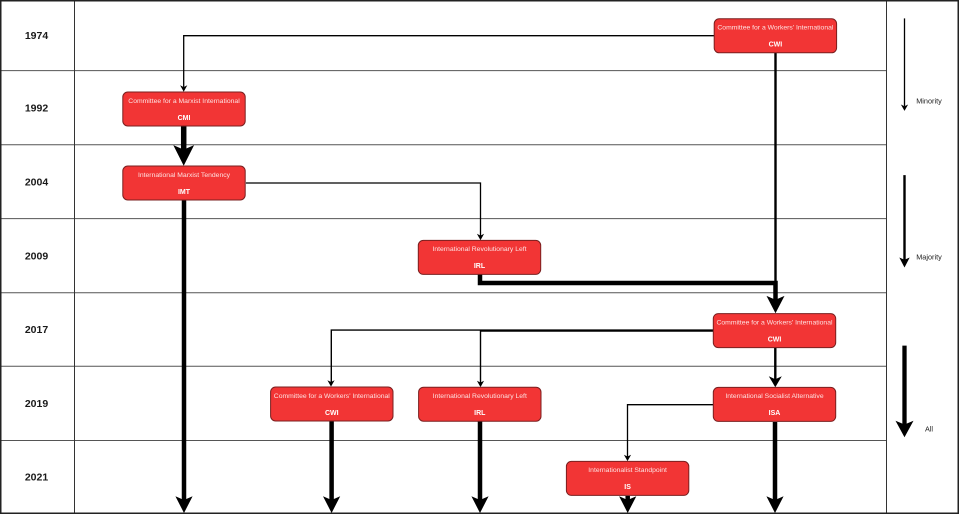 This screenshot has width=960, height=515. I want to click on svg-text: International Marxist Tendency, so click(184, 175).